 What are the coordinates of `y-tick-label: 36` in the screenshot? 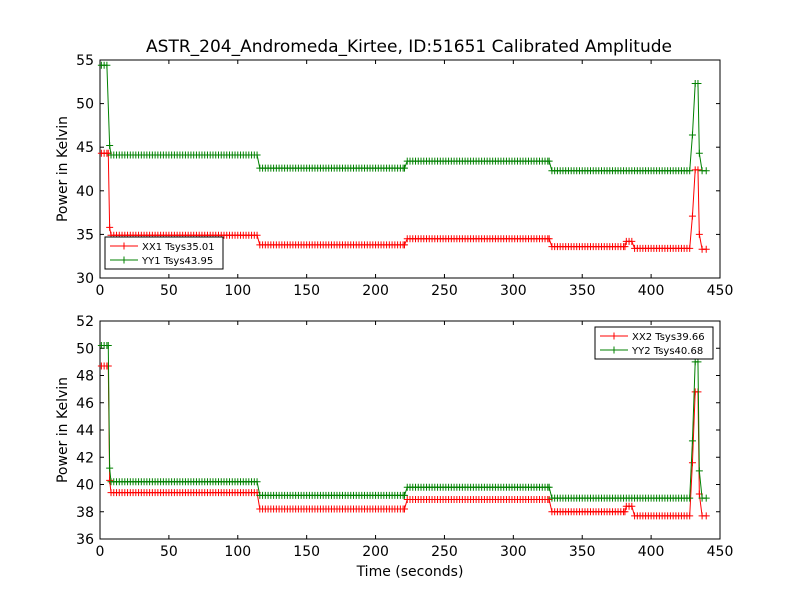 It's located at (85, 540).